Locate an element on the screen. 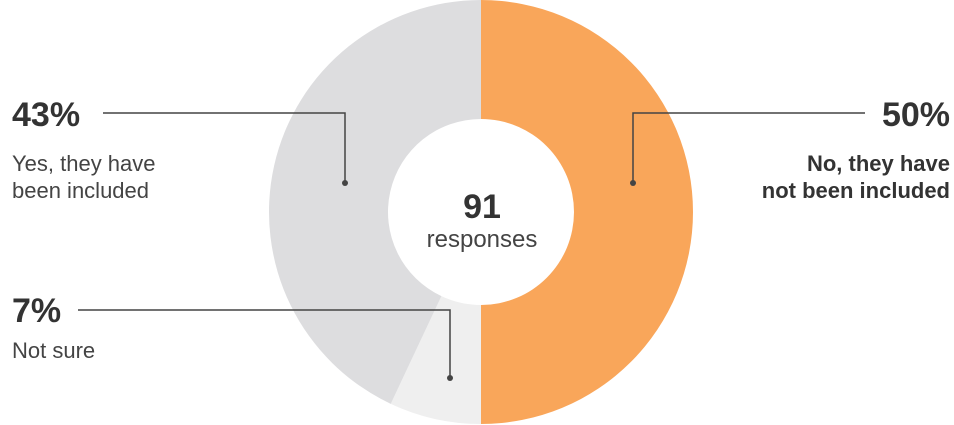 This screenshot has width=954, height=425. center-label: responses is located at coordinates (482, 239).